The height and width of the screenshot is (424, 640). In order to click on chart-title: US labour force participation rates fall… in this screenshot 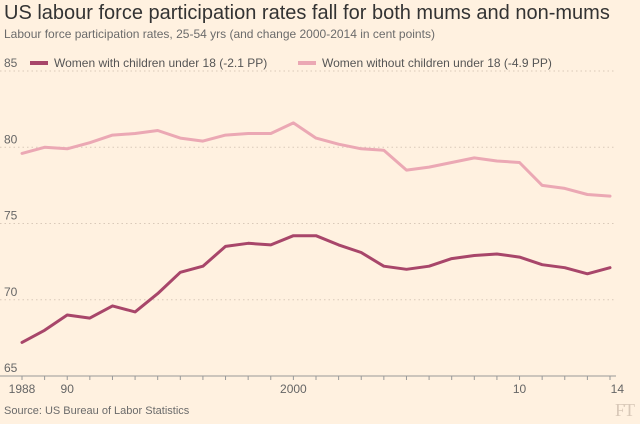, I will do `click(307, 13)`.